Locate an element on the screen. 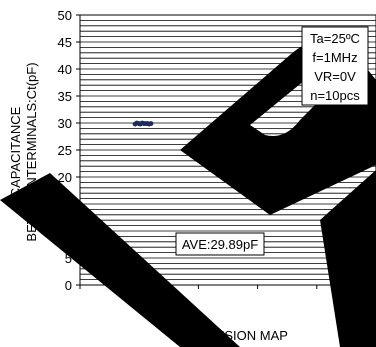 The width and height of the screenshot is (376, 347). condition-sample-count: n=10pcs is located at coordinates (335, 95).